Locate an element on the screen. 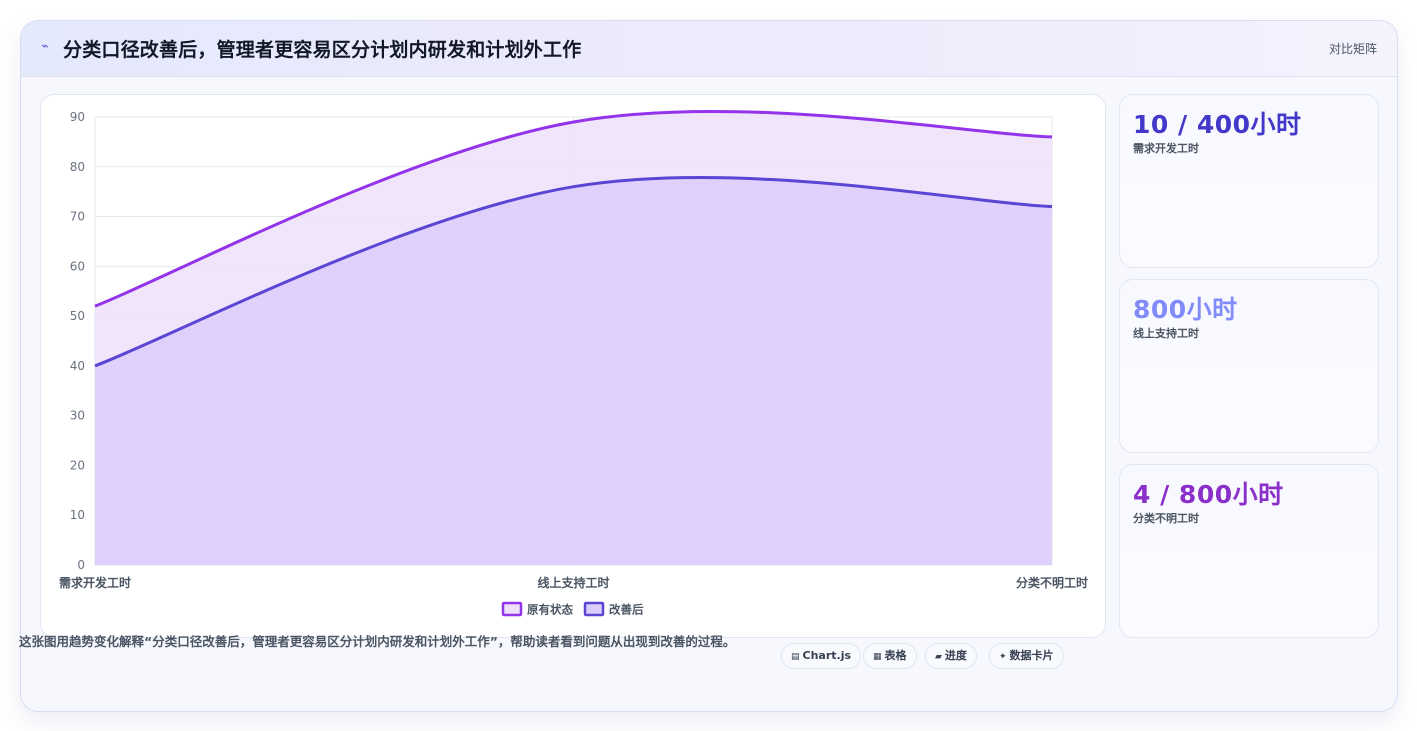  y-tick-label: 60 is located at coordinates (77, 266).